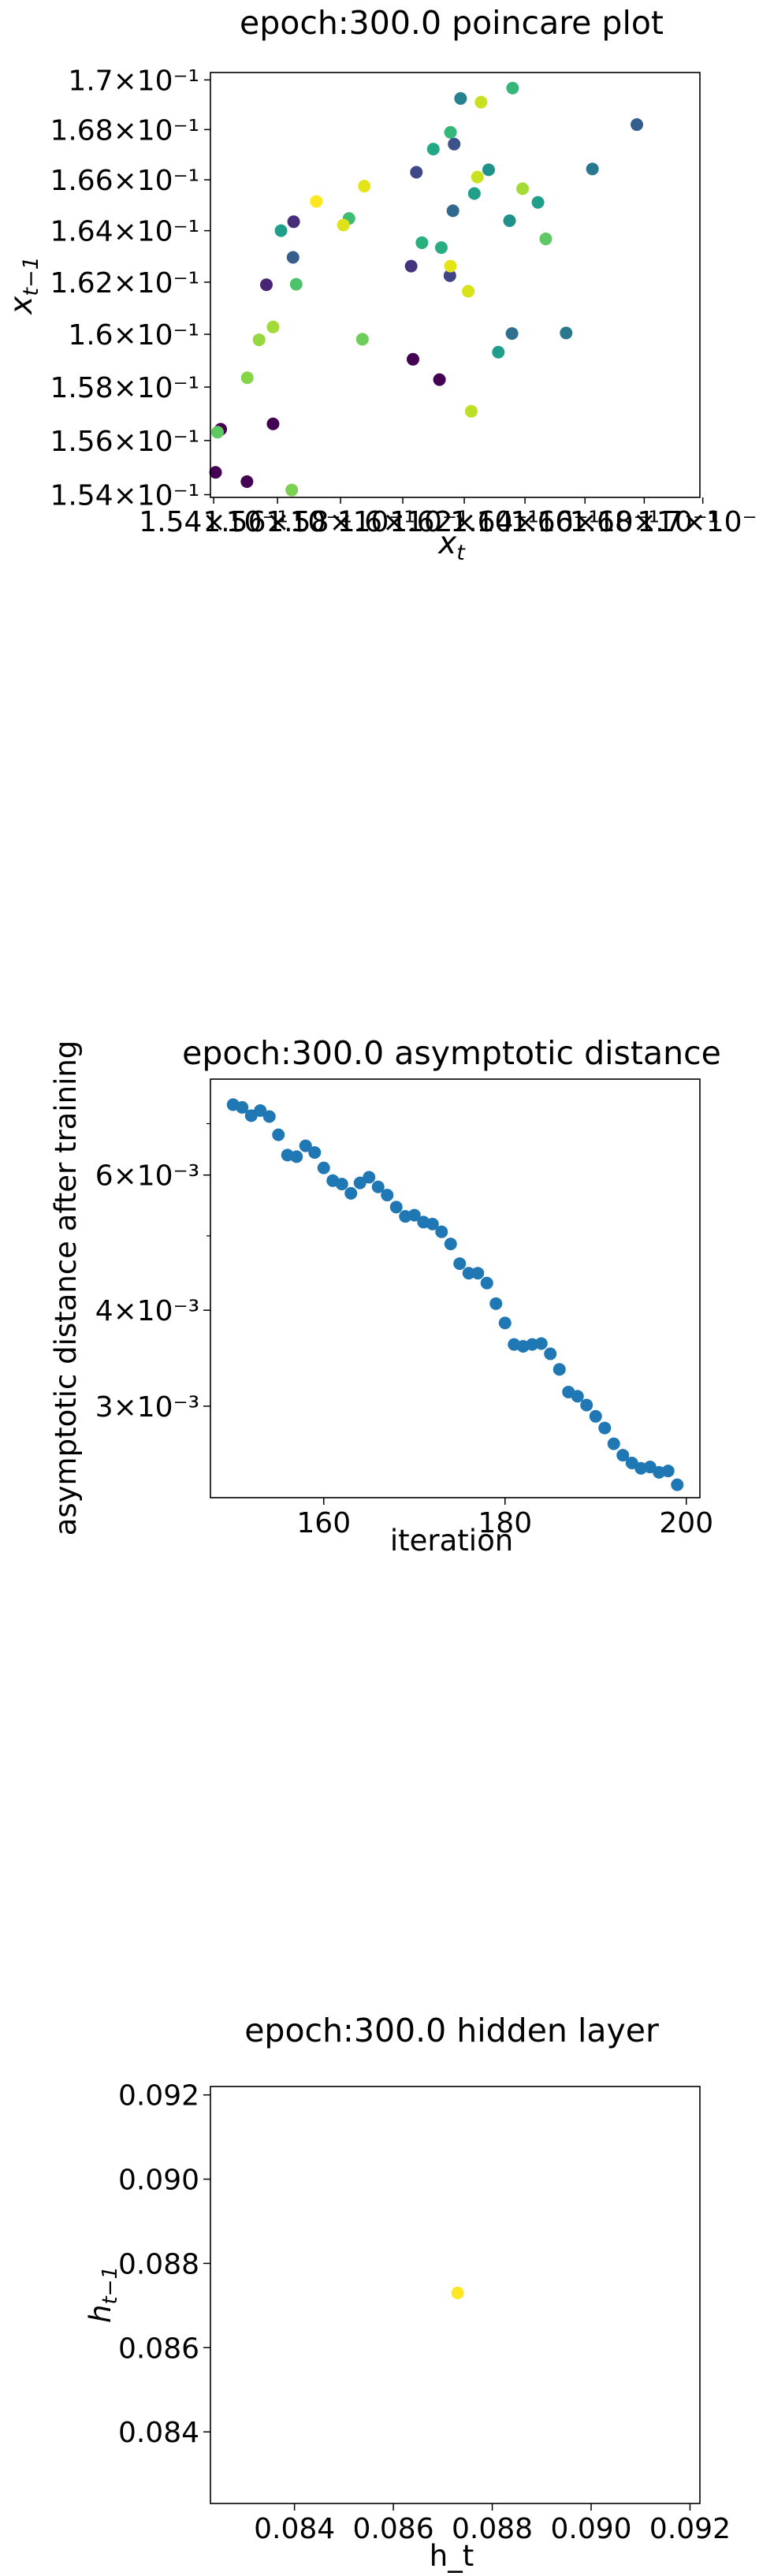 This screenshot has height=2576, width=759. What do you see at coordinates (124, 388) in the screenshot?
I see `y-tick-label: 1.58×10⁻¹` at bounding box center [124, 388].